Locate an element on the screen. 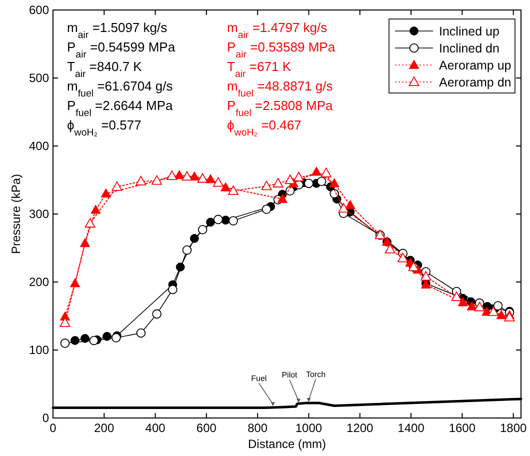 This screenshot has height=456, width=530. x-tick-label: 200 is located at coordinates (104, 428).